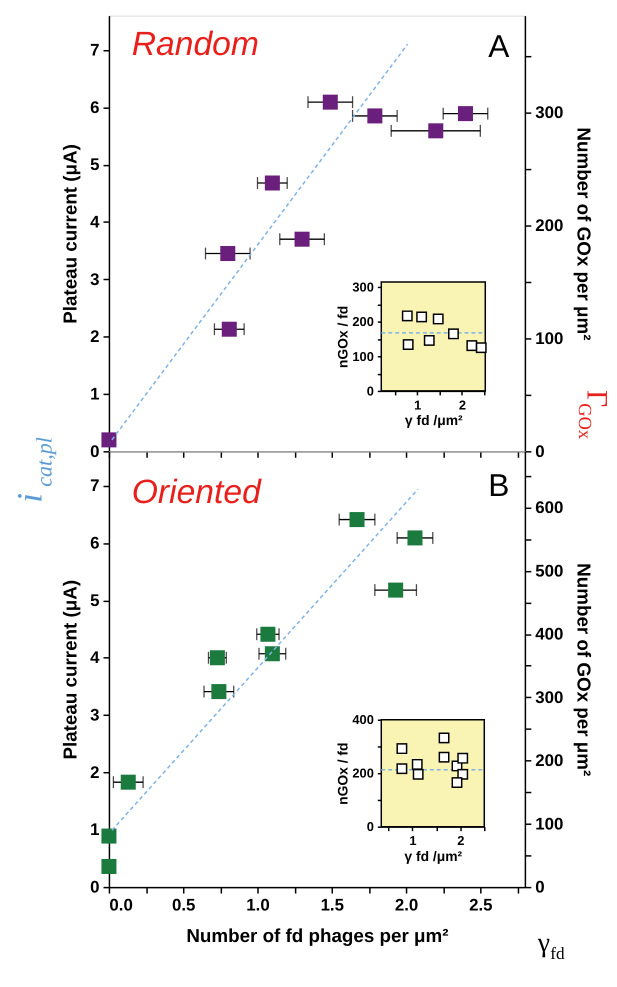 The width and height of the screenshot is (617, 987). Describe the element at coordinates (406, 904) in the screenshot. I see `x-tick-label: 2.0` at that location.